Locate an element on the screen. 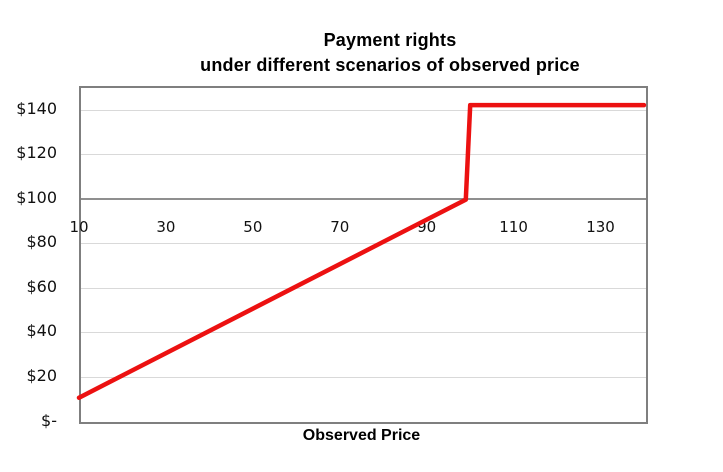  y-tick-label: $40 is located at coordinates (41, 331).